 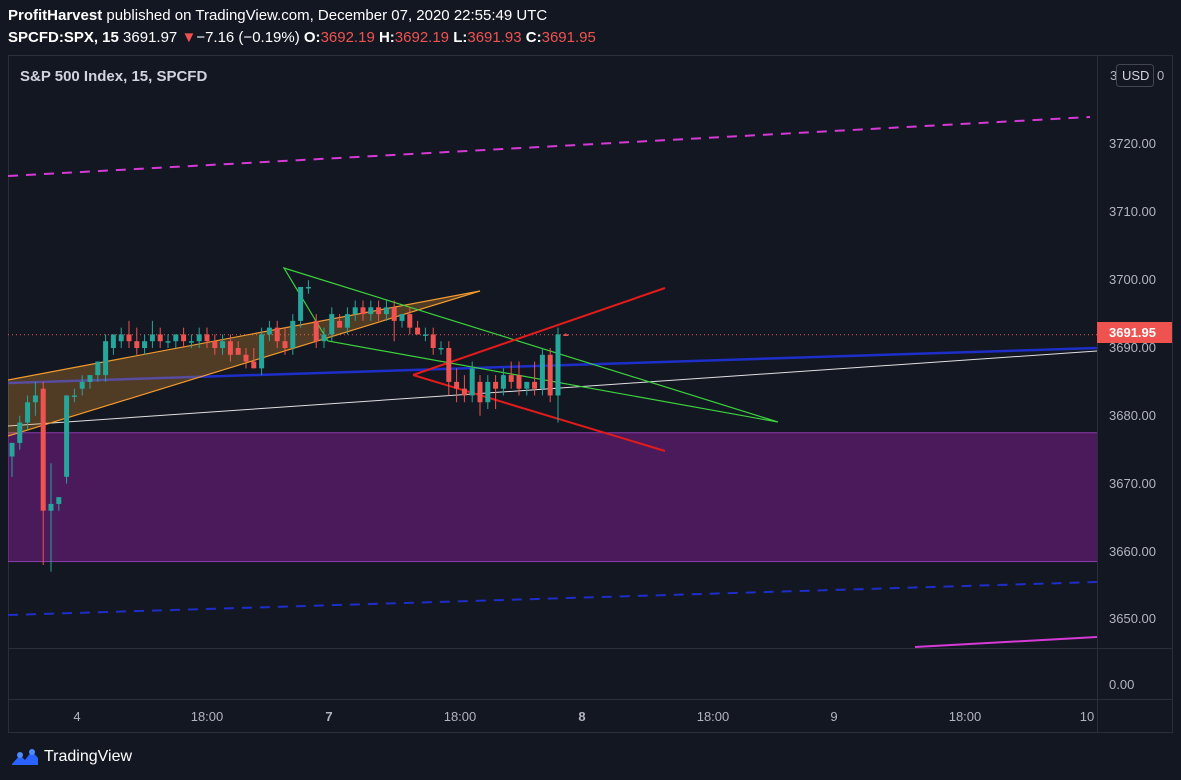 I want to click on orange-wedge-upper, so click(x=244, y=335).